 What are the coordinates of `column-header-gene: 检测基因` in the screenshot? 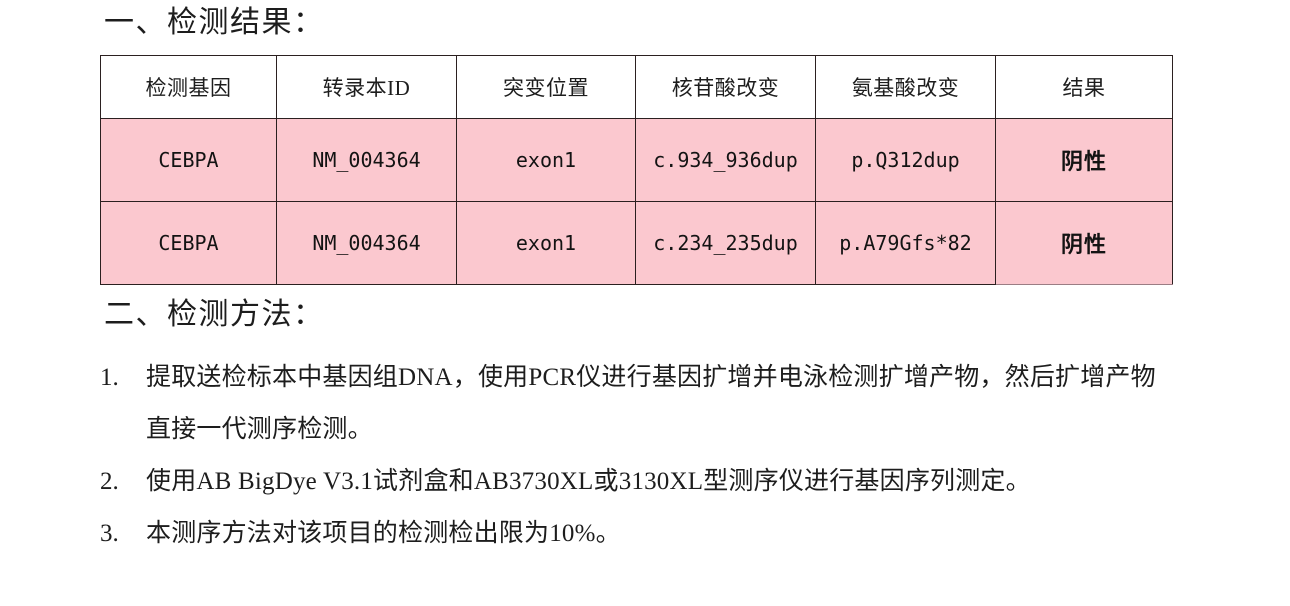 It's located at (188, 87).